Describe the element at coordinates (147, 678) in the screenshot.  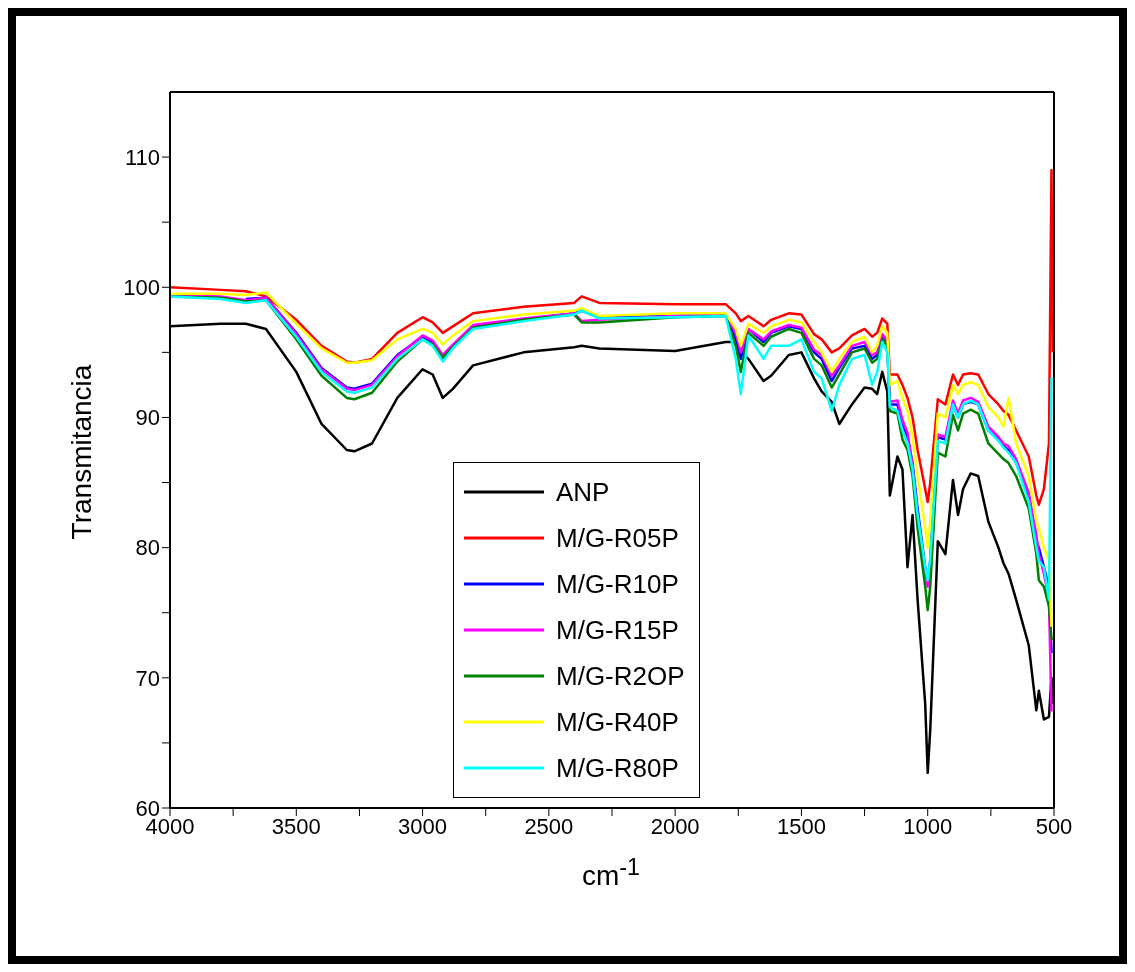
I see `y-tick-label: 70` at that location.